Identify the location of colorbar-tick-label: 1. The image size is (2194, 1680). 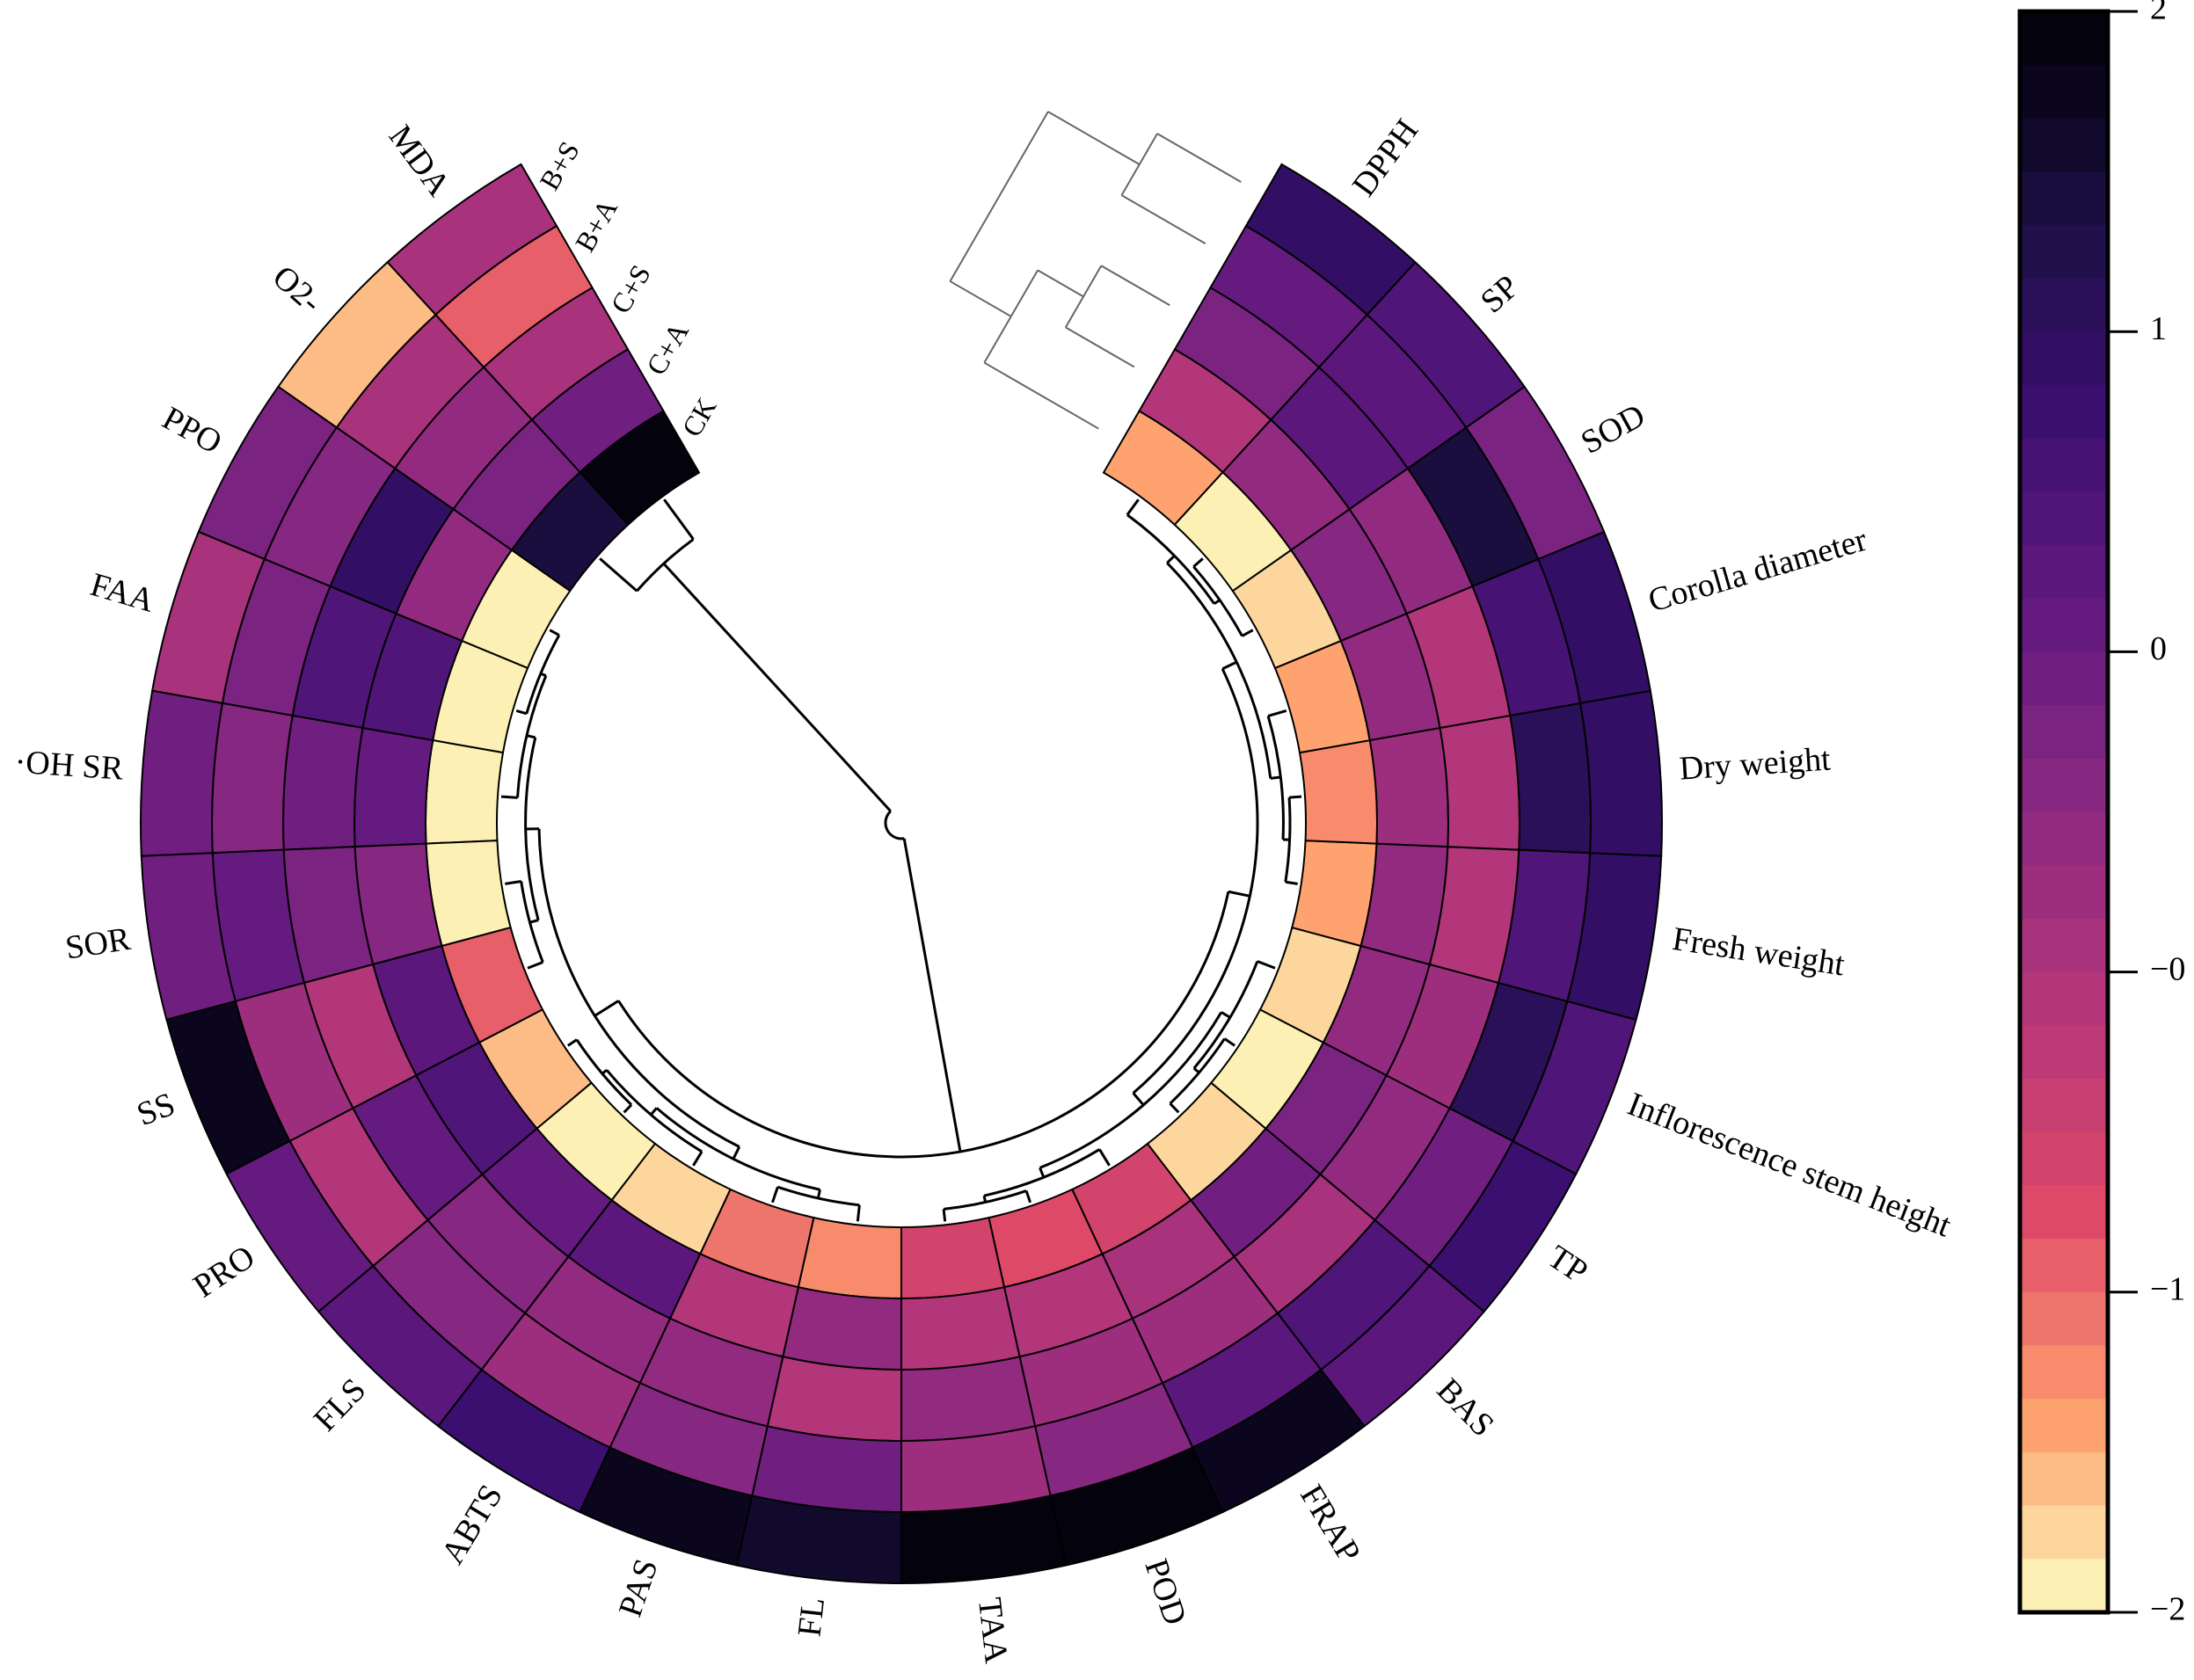
(2158, 328).